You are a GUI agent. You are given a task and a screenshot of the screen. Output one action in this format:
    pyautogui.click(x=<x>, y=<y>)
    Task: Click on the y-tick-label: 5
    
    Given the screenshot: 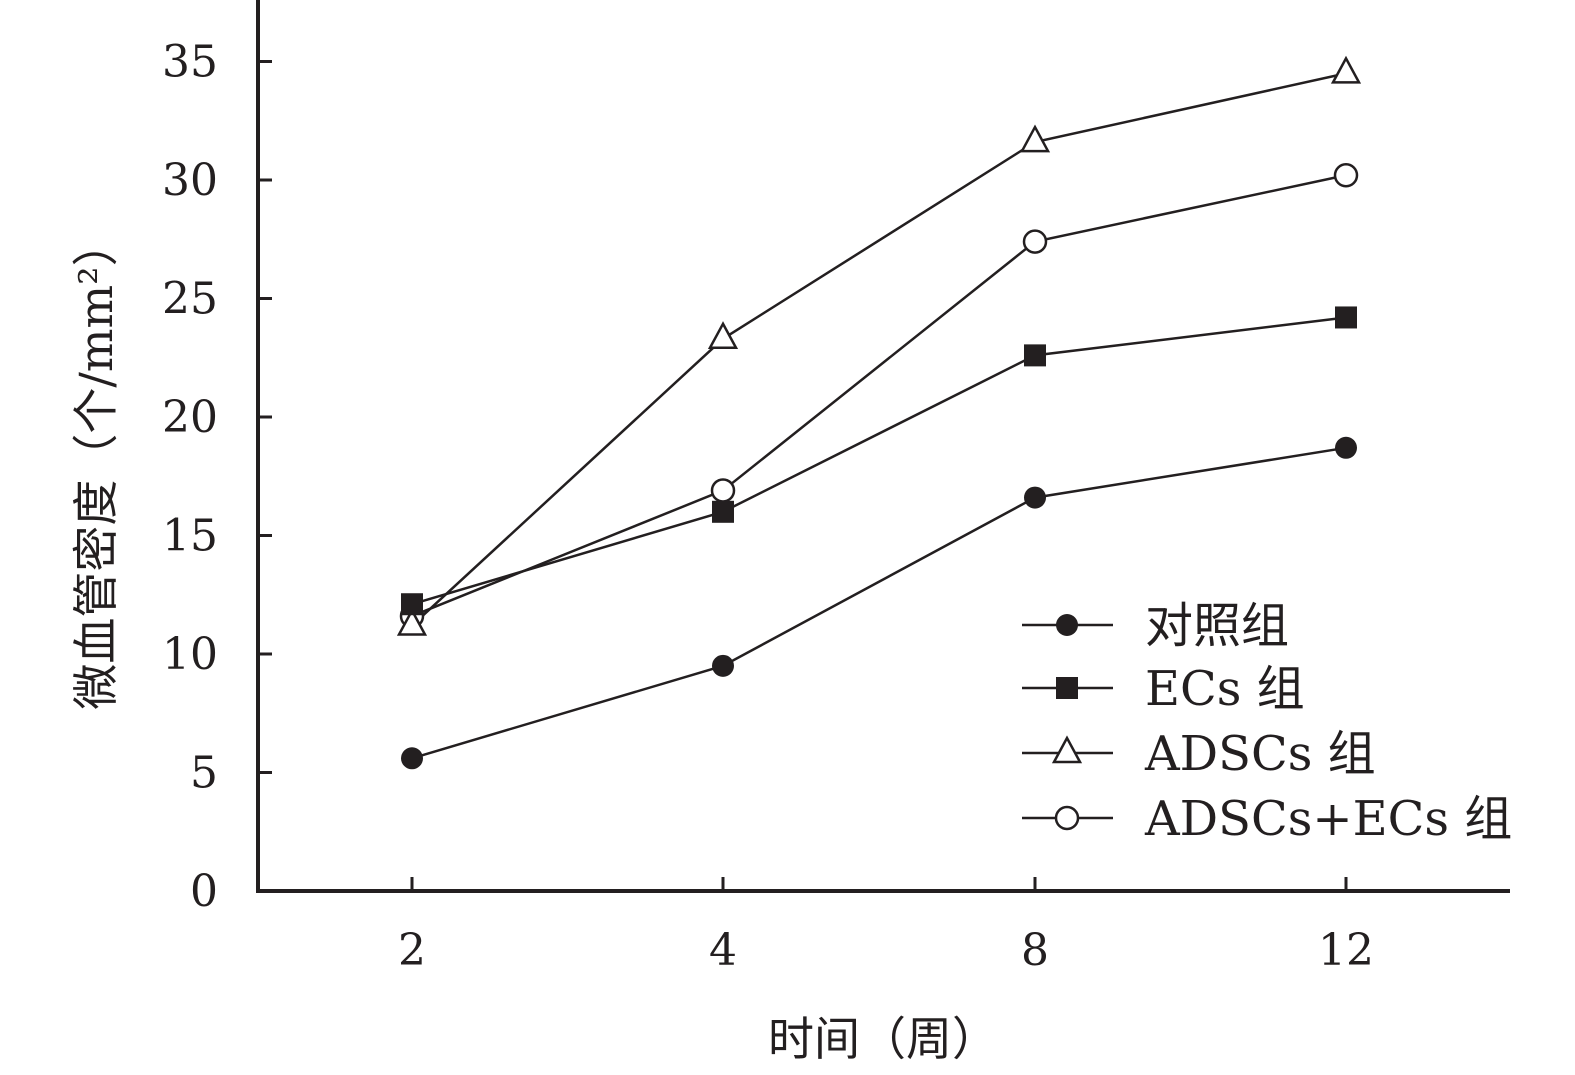 What is the action you would take?
    pyautogui.click(x=204, y=773)
    